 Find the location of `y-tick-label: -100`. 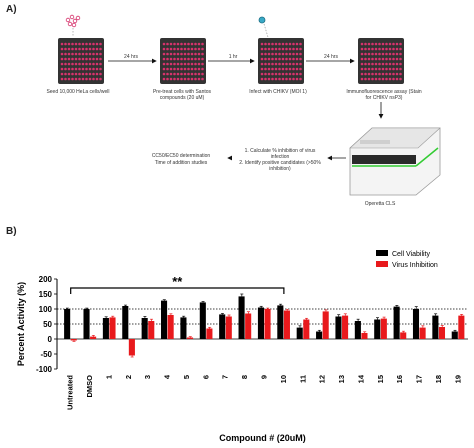

y-tick-label: -100 is located at coordinates (44, 369).